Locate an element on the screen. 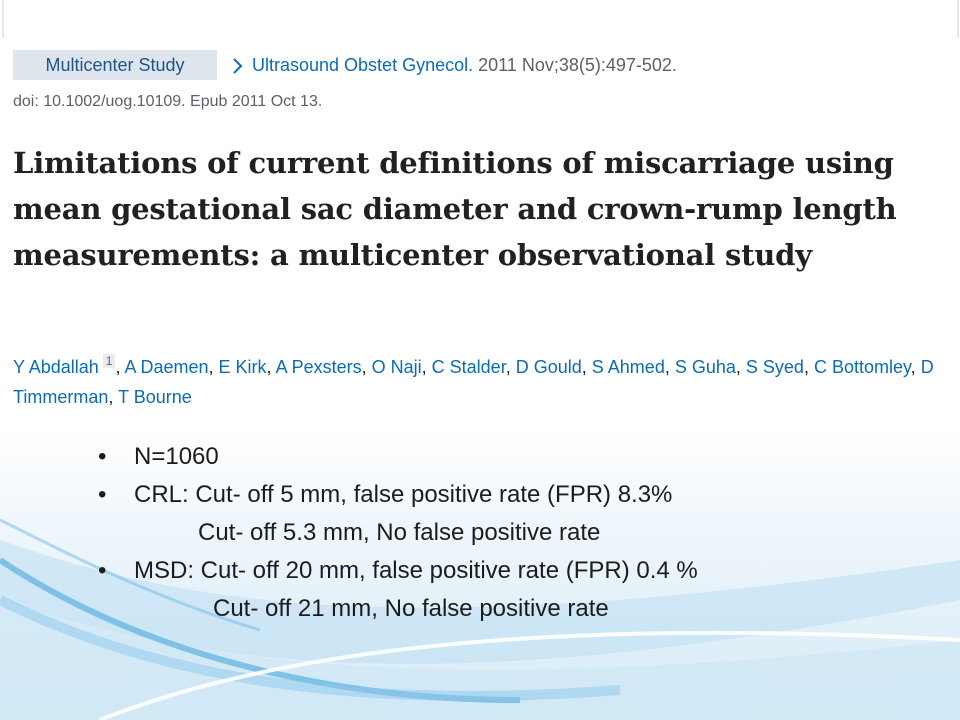 The height and width of the screenshot is (720, 960). author-link: S Ahmed is located at coordinates (628, 367).